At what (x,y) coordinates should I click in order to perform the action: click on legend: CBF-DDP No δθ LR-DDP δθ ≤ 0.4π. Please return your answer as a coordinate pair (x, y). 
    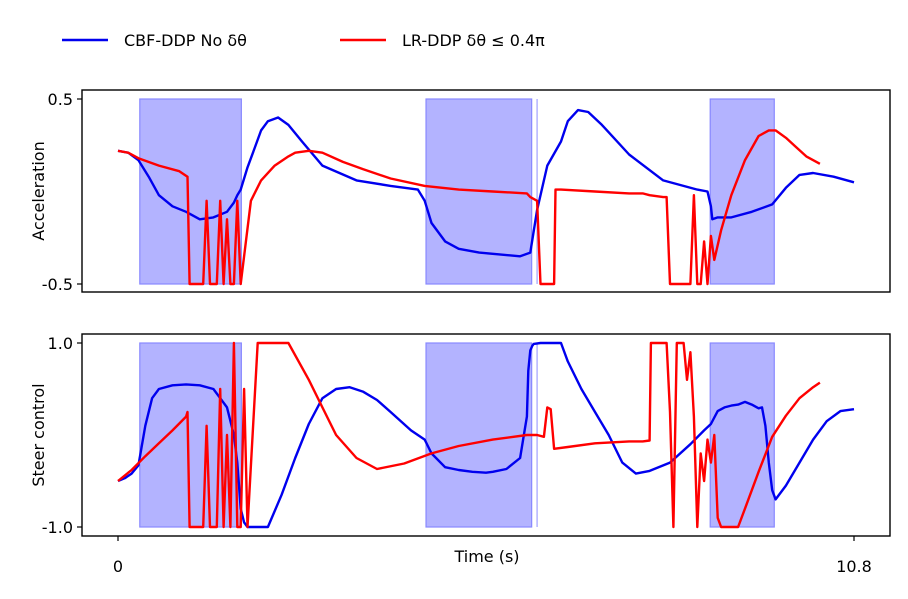
    Looking at the image, I should click on (303, 40).